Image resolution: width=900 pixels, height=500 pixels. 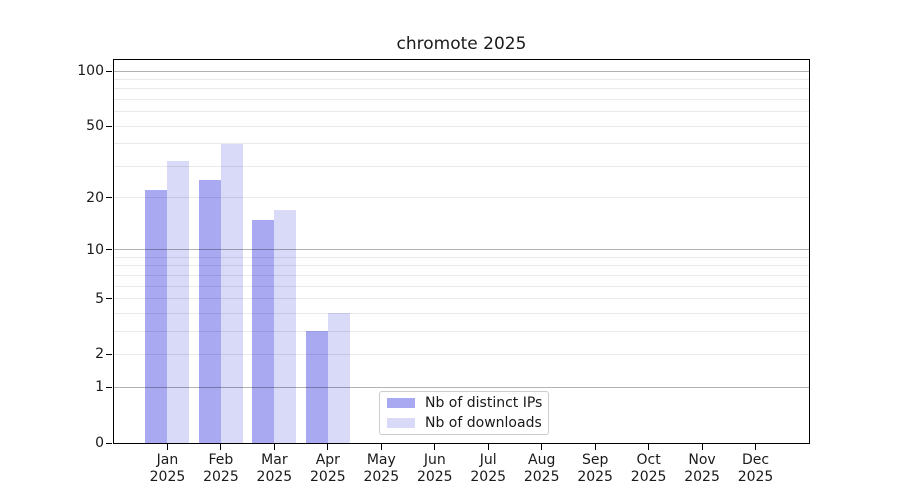 What do you see at coordinates (649, 447) in the screenshot?
I see `x-tick-mark-oct` at bounding box center [649, 447].